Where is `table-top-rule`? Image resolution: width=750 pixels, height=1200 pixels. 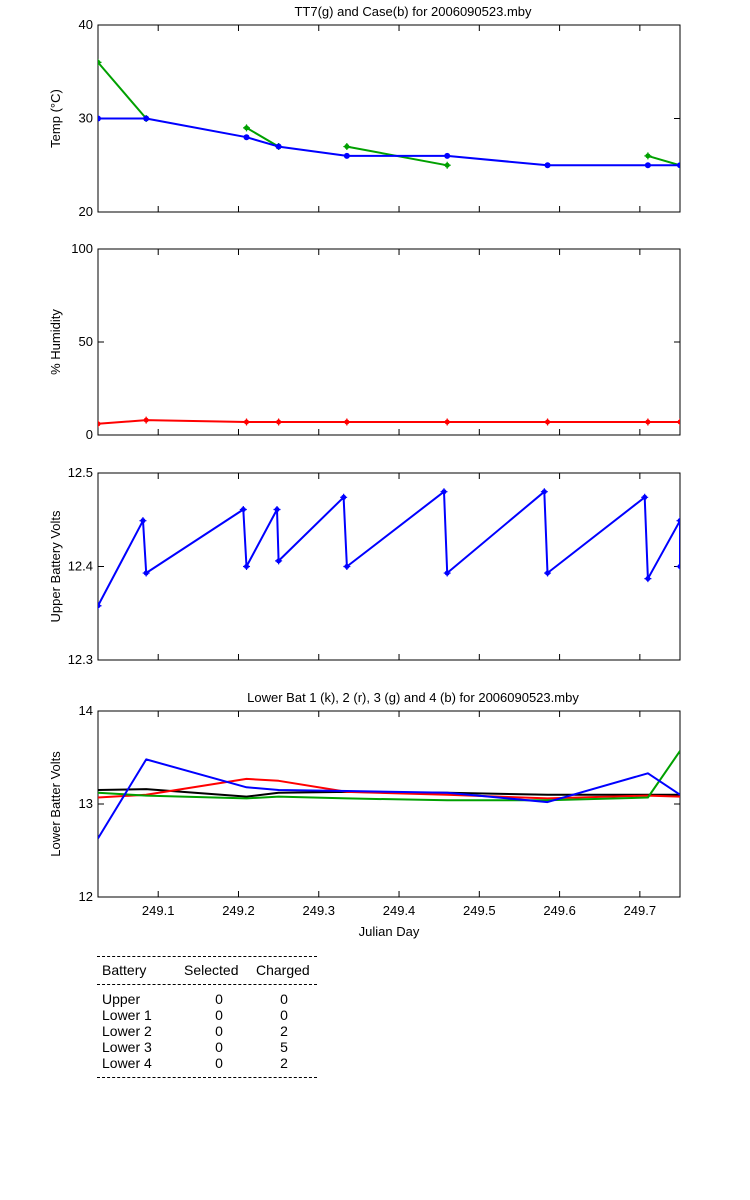 table-top-rule is located at coordinates (207, 956).